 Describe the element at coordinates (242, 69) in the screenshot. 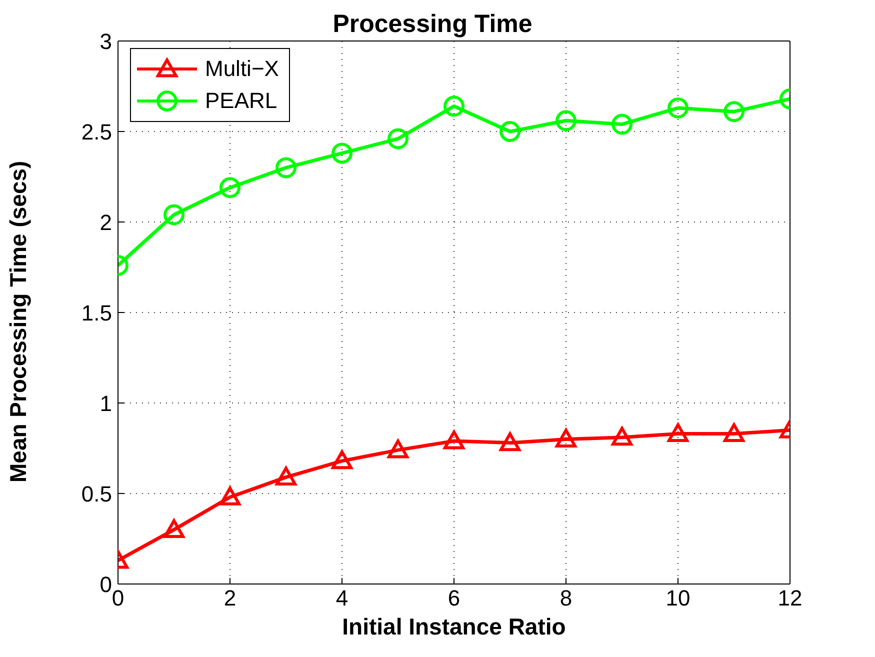

I see `legend-label: Multi−X` at that location.